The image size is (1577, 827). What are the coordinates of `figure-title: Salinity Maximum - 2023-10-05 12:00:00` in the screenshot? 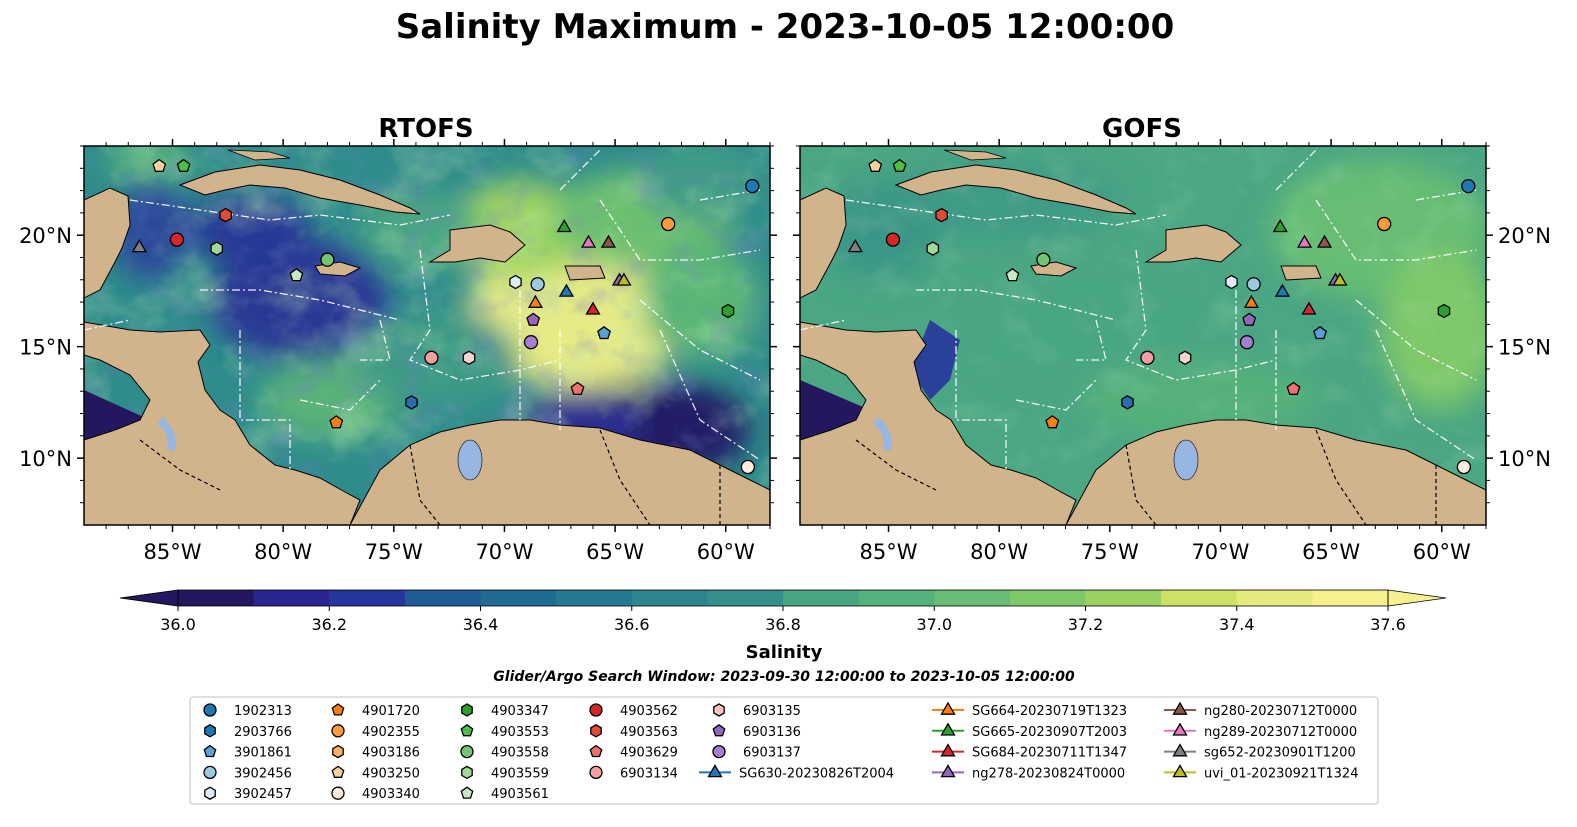 It's located at (785, 27).